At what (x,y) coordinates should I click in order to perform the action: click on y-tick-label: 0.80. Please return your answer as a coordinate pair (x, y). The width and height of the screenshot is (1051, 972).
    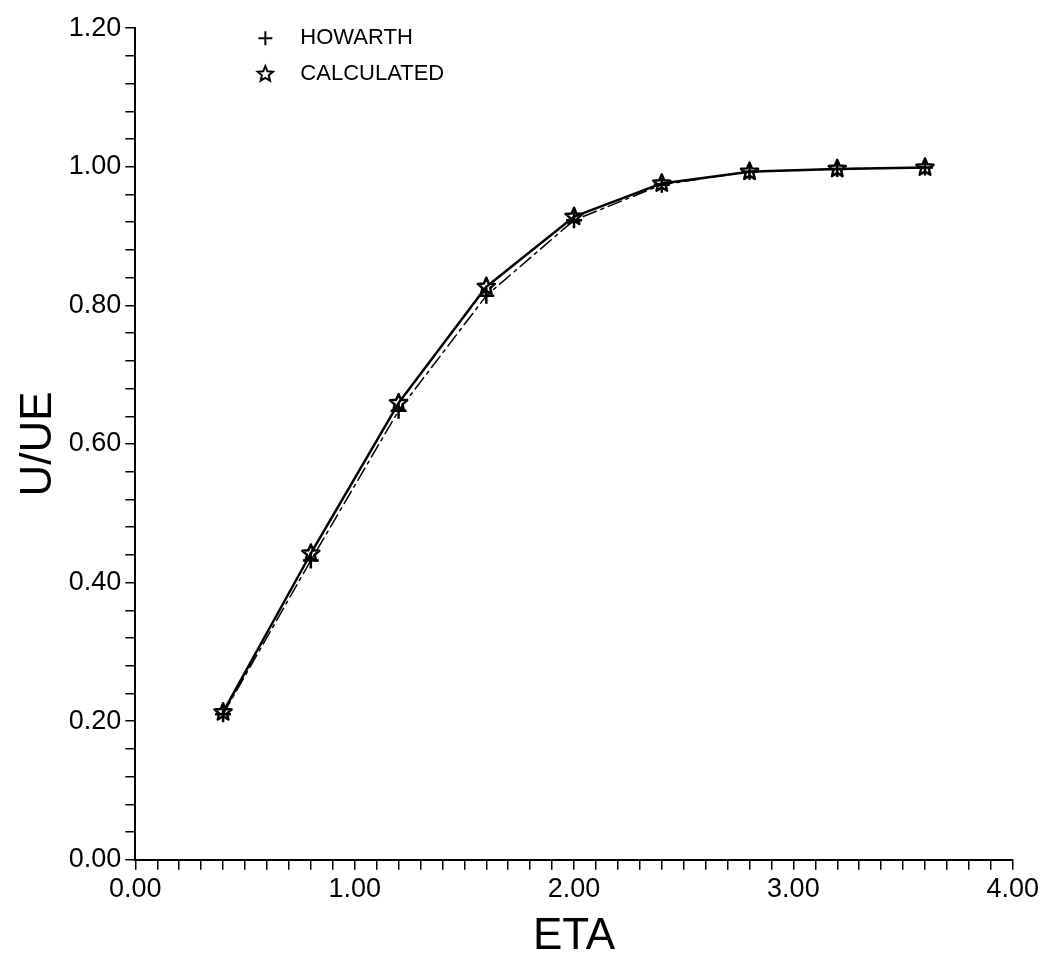
    Looking at the image, I should click on (95, 303).